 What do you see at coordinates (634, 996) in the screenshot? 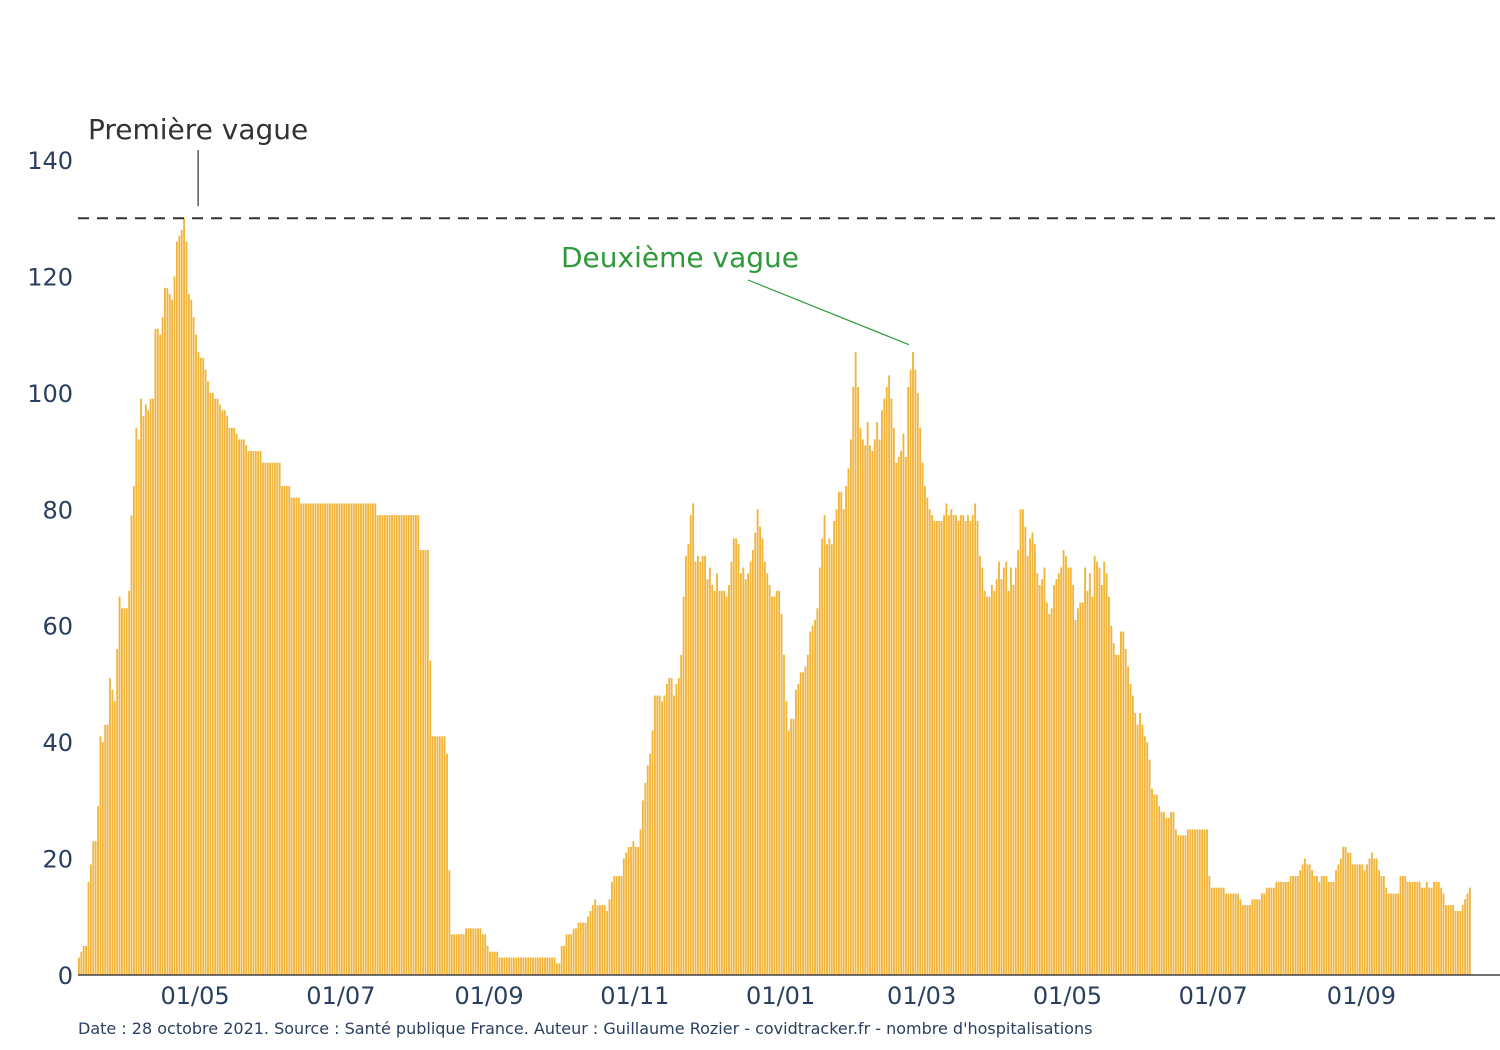
I see `x-tick-label: 01/11` at bounding box center [634, 996].